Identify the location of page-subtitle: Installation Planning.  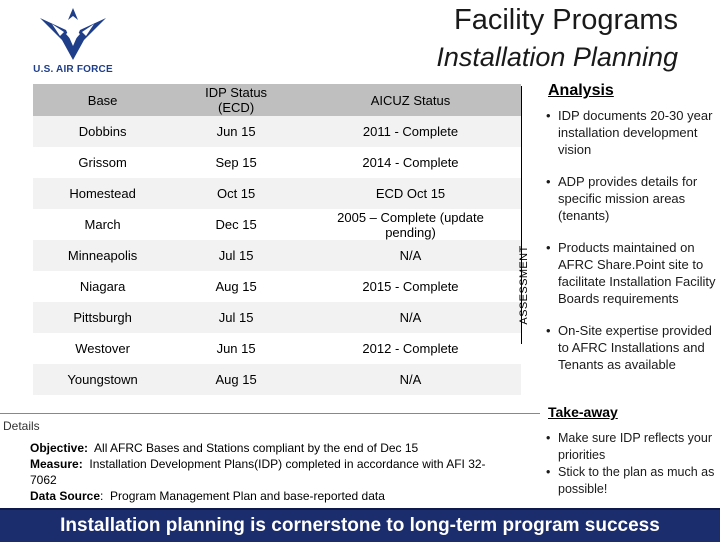
(557, 57).